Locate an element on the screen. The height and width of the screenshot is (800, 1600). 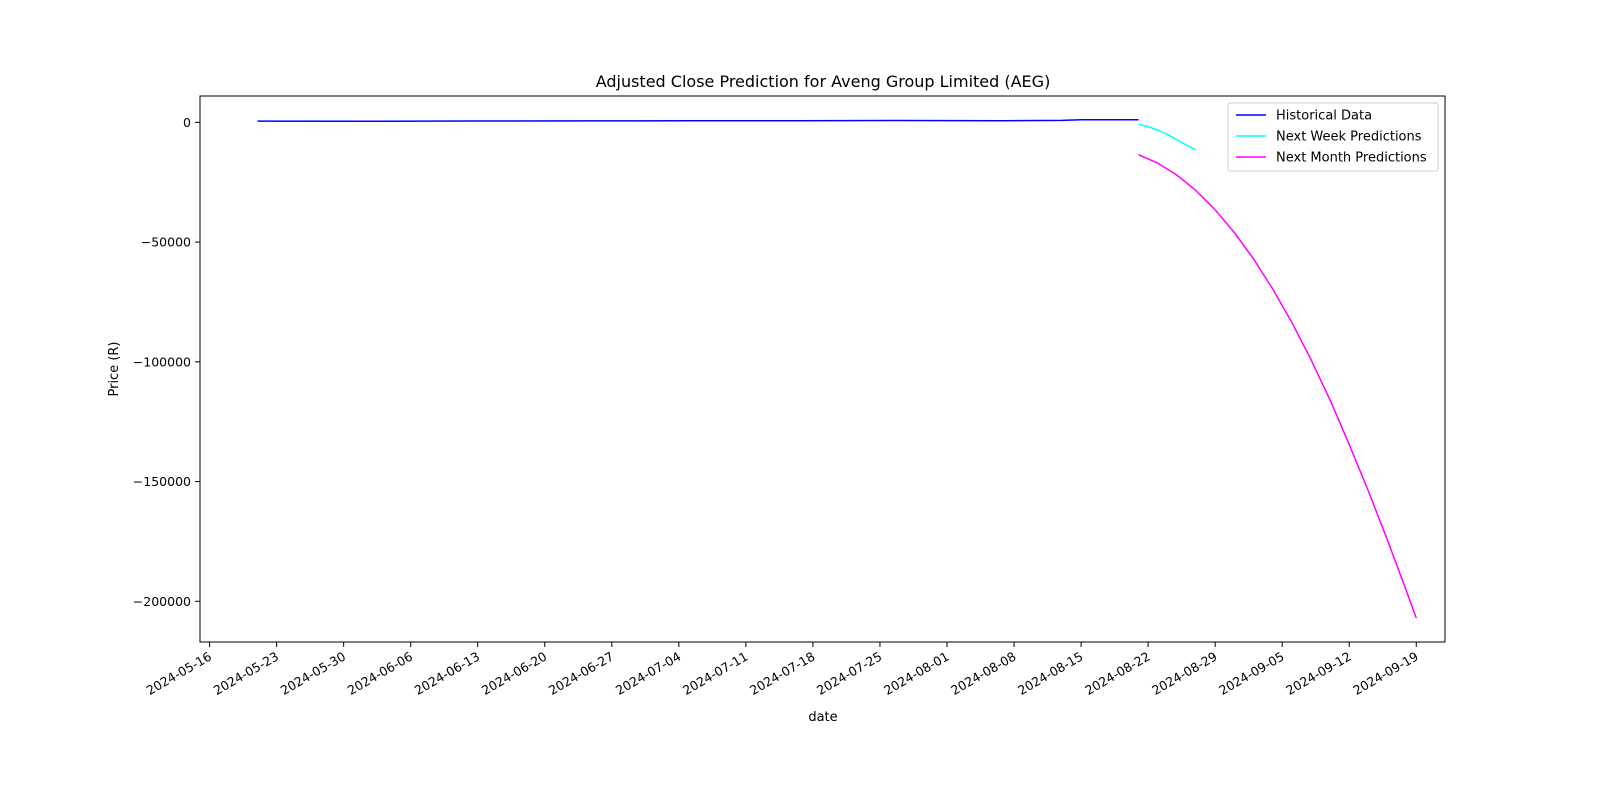
y-axis-label: Price (R) is located at coordinates (114, 368).